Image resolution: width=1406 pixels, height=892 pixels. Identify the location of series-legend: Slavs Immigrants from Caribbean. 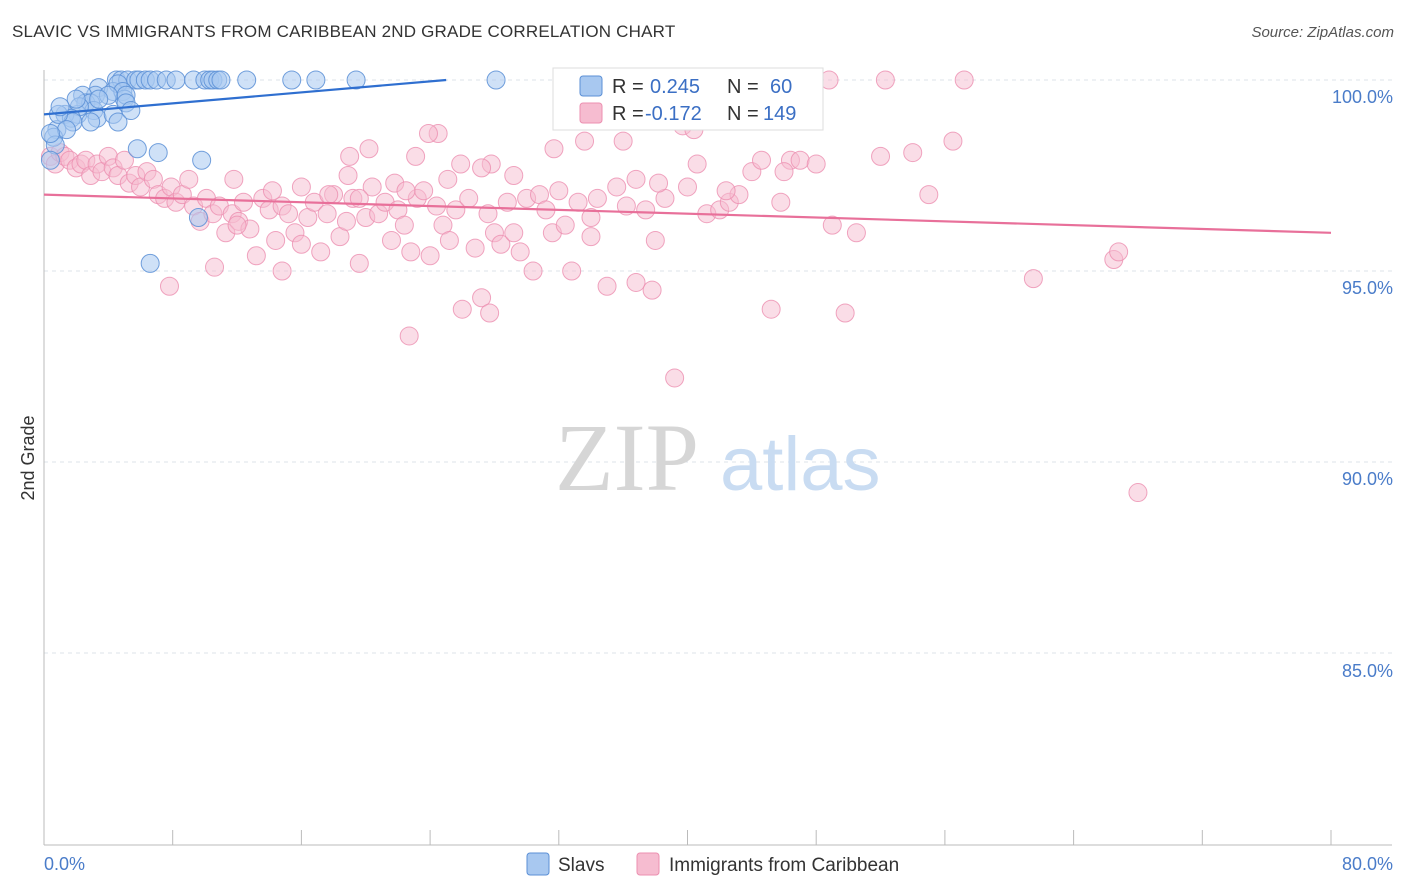
(712, 864).